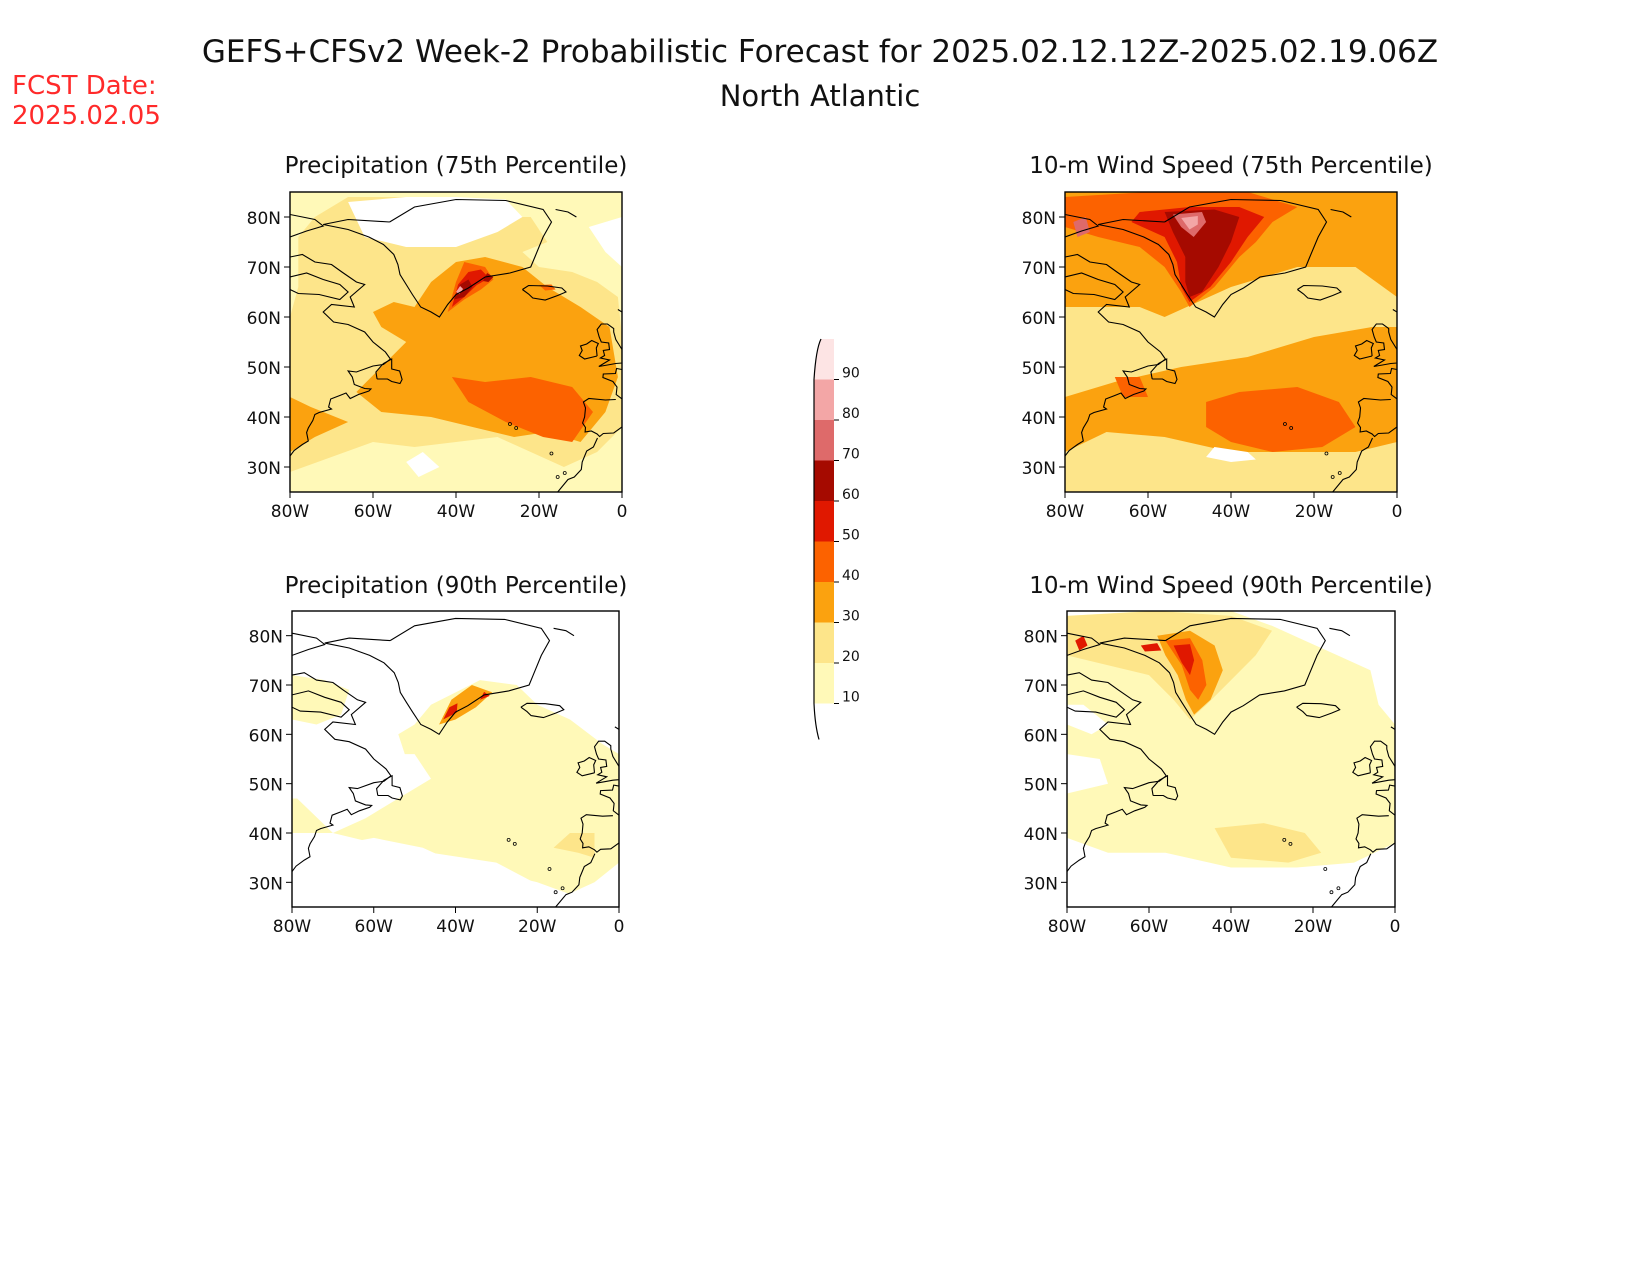 This screenshot has height=1275, width=1650. I want to click on field-10pct-baffin, so click(321, 700).